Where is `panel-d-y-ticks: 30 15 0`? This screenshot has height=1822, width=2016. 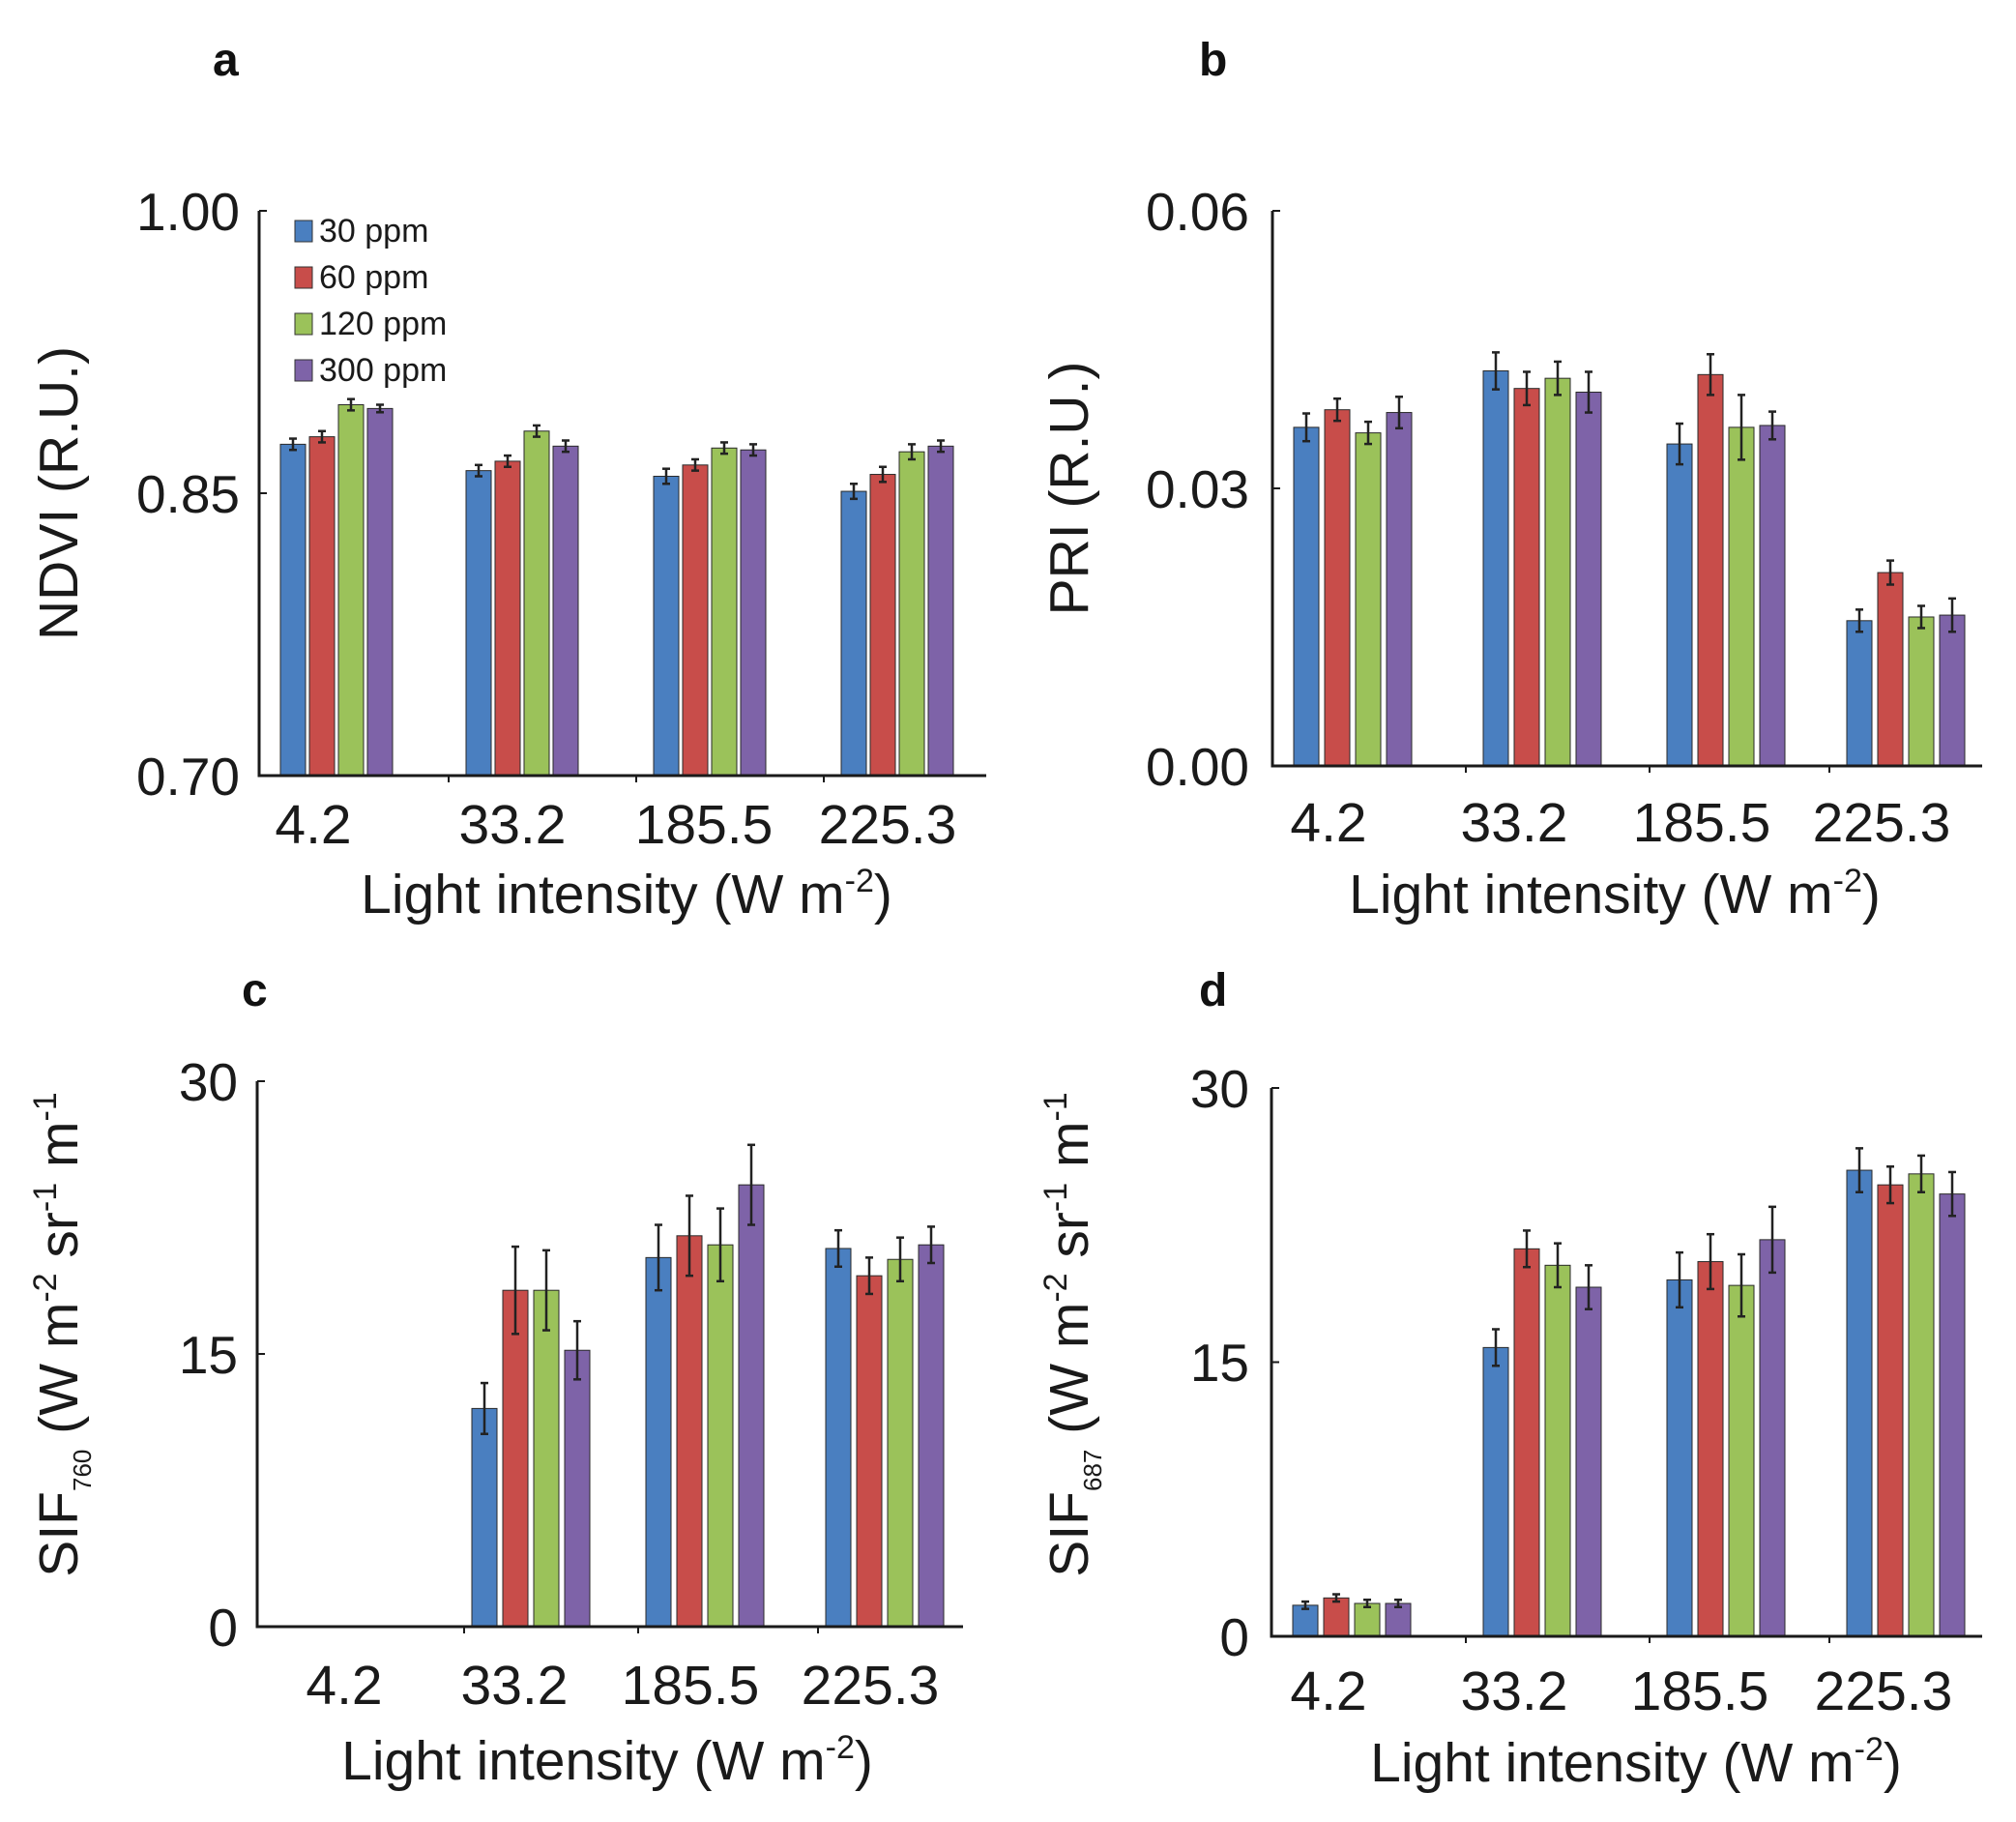 panel-d-y-ticks: 30 15 0 is located at coordinates (1219, 1363).